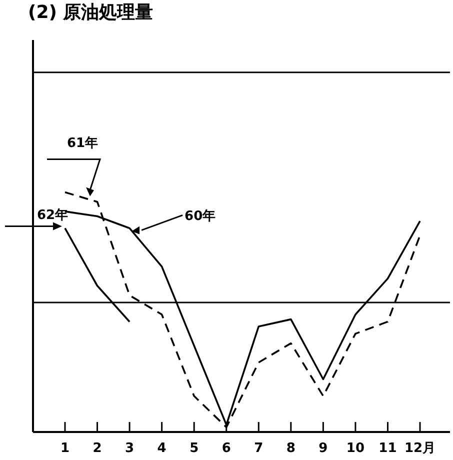 The image size is (453, 460). I want to click on x-tick-label: 9, so click(323, 448).